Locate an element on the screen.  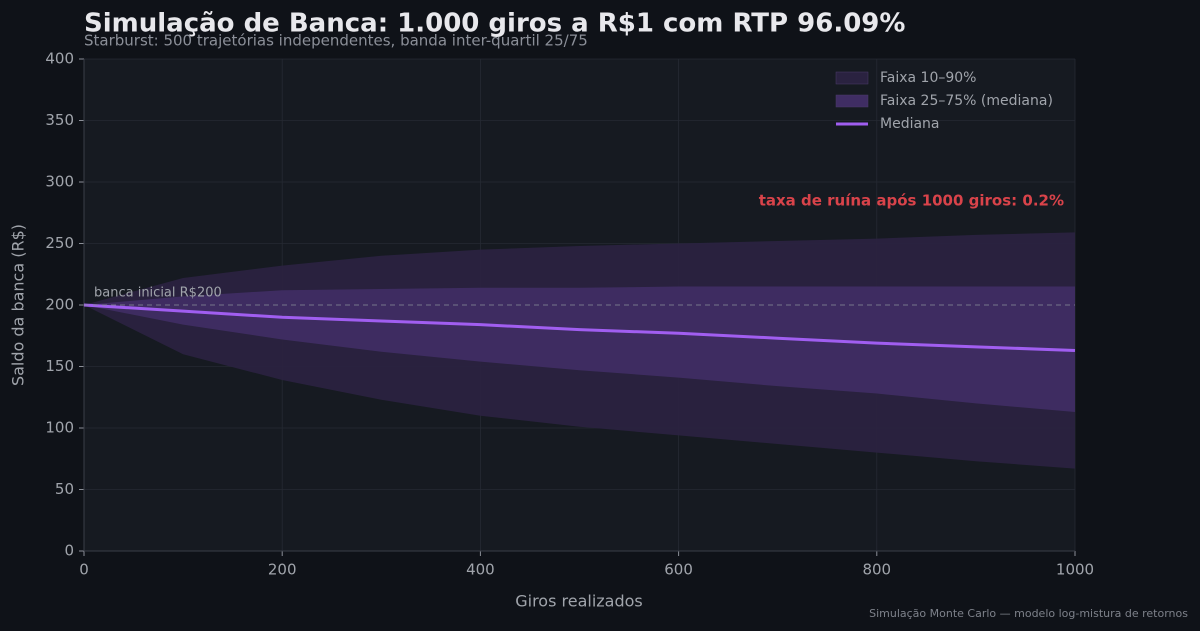
y-tick-label: 50 is located at coordinates (64, 489).